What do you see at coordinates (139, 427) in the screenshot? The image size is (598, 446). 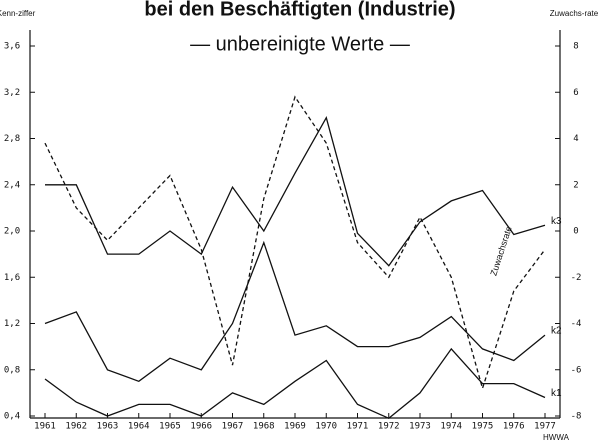 I see `x-tick-label: 1964` at bounding box center [139, 427].